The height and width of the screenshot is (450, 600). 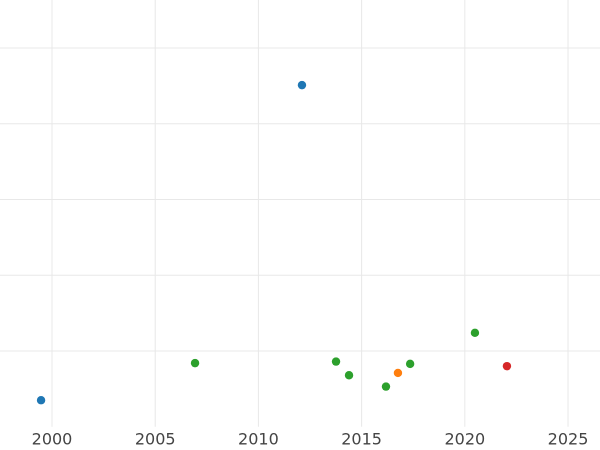 I want to click on x-tick-label: 2005, so click(x=155, y=439).